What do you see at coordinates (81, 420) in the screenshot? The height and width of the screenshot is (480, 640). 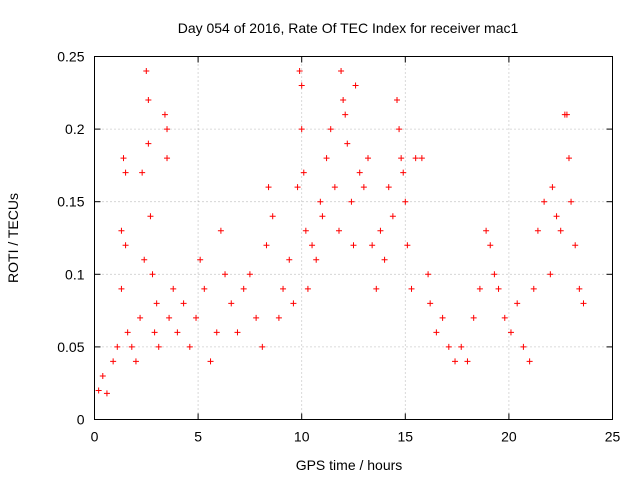 I see `y-tick-label: 0` at bounding box center [81, 420].